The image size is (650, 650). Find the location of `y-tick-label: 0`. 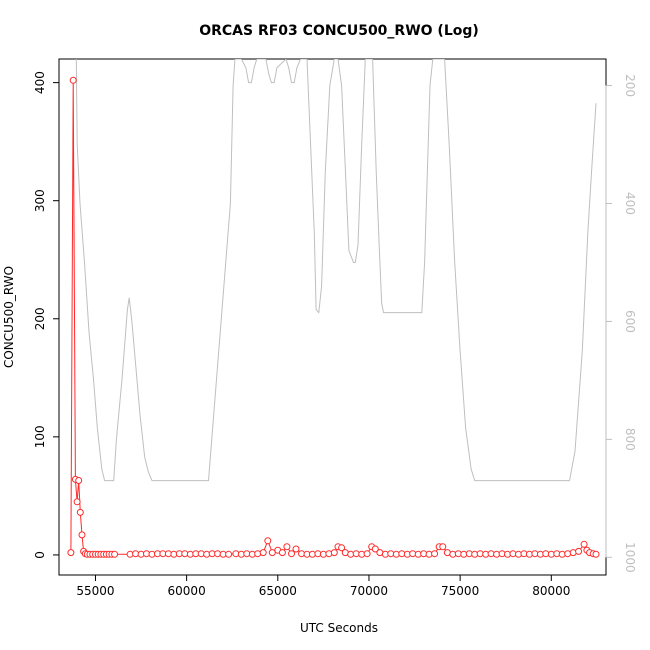

y-tick-label: 0 is located at coordinates (40, 555).